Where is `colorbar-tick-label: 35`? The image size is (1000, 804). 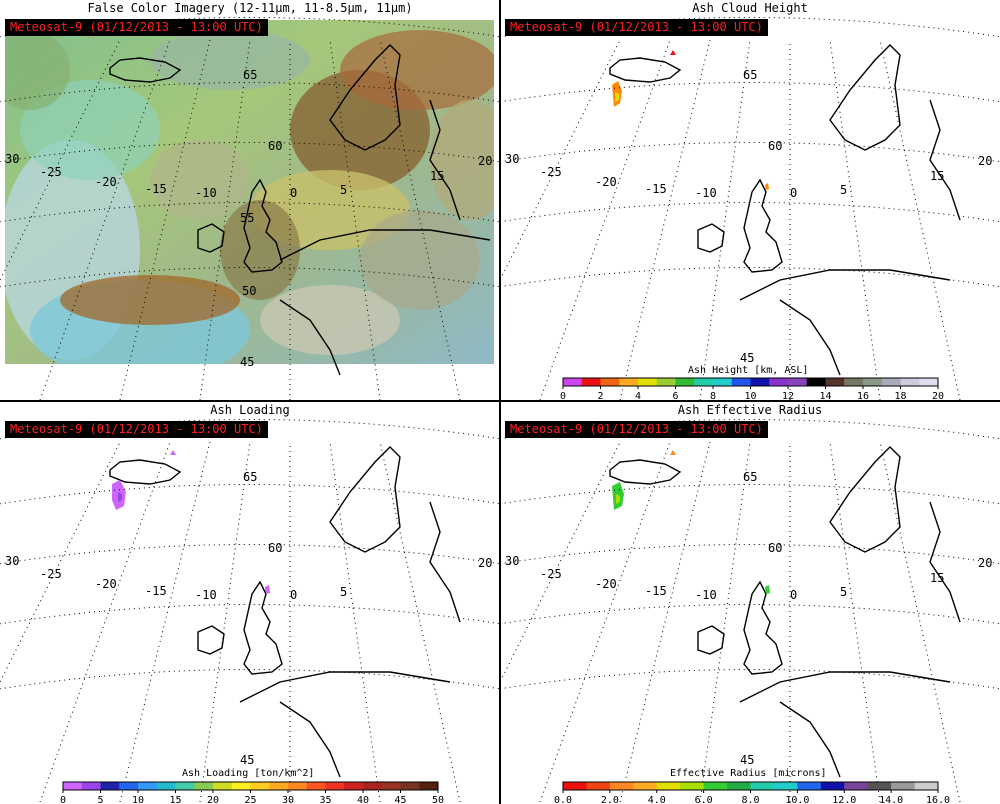 colorbar-tick-label: 35 is located at coordinates (325, 799).